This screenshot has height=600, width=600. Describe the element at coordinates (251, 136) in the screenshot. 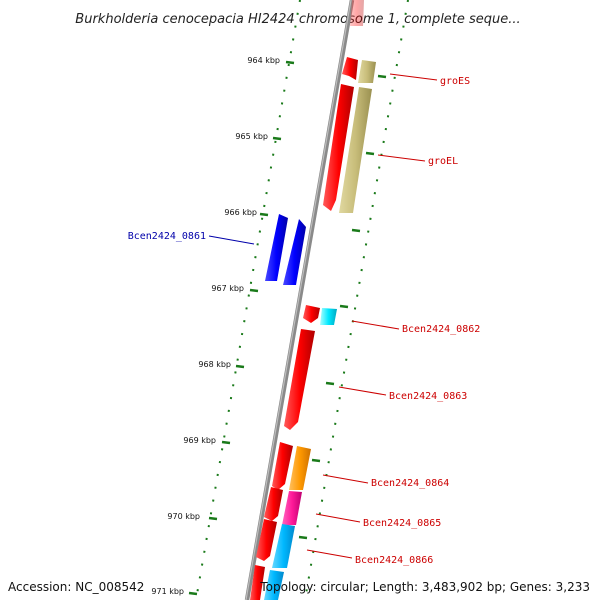

I see `scale-label: 965 kbp` at that location.